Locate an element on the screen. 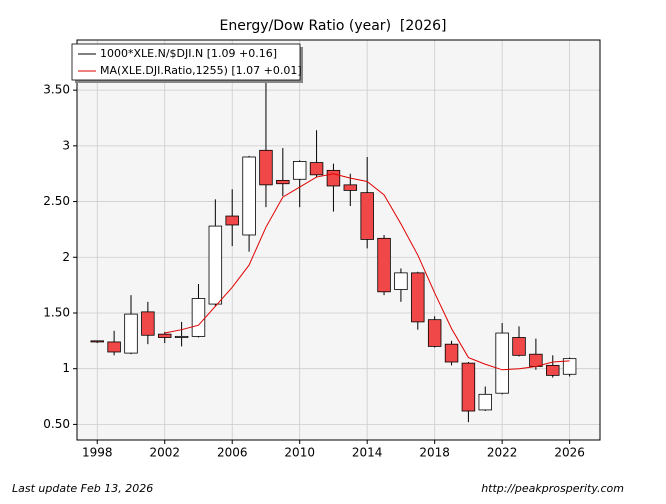 This screenshot has height=504, width=666. y-tick-label: 0.50 is located at coordinates (56, 424).